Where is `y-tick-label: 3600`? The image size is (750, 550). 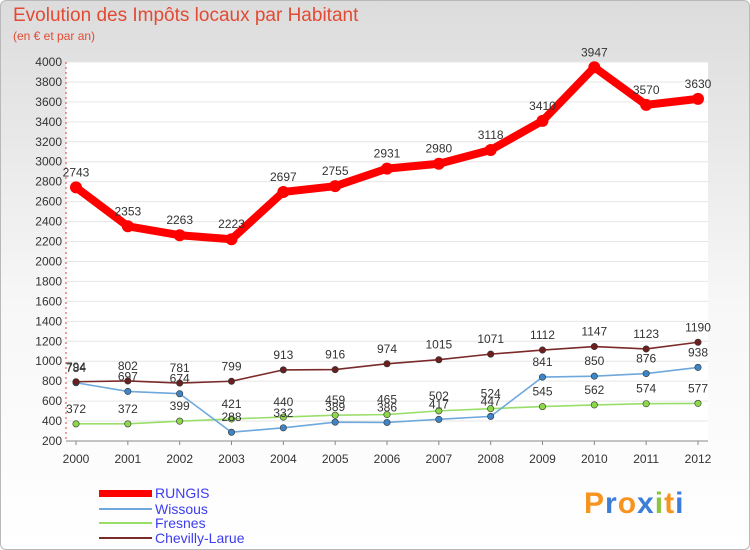 y-tick-label: 3600 is located at coordinates (48, 102).